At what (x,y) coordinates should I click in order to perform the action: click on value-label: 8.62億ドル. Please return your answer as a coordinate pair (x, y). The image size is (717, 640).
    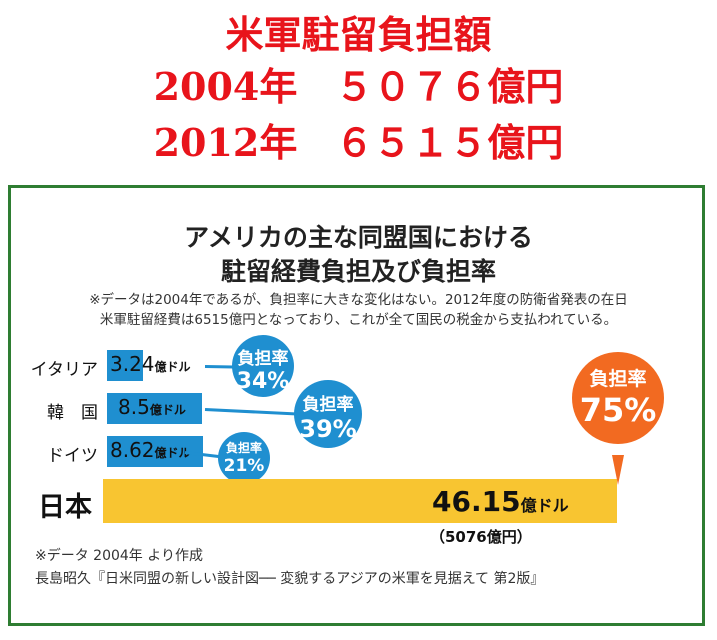
    Looking at the image, I should click on (150, 450).